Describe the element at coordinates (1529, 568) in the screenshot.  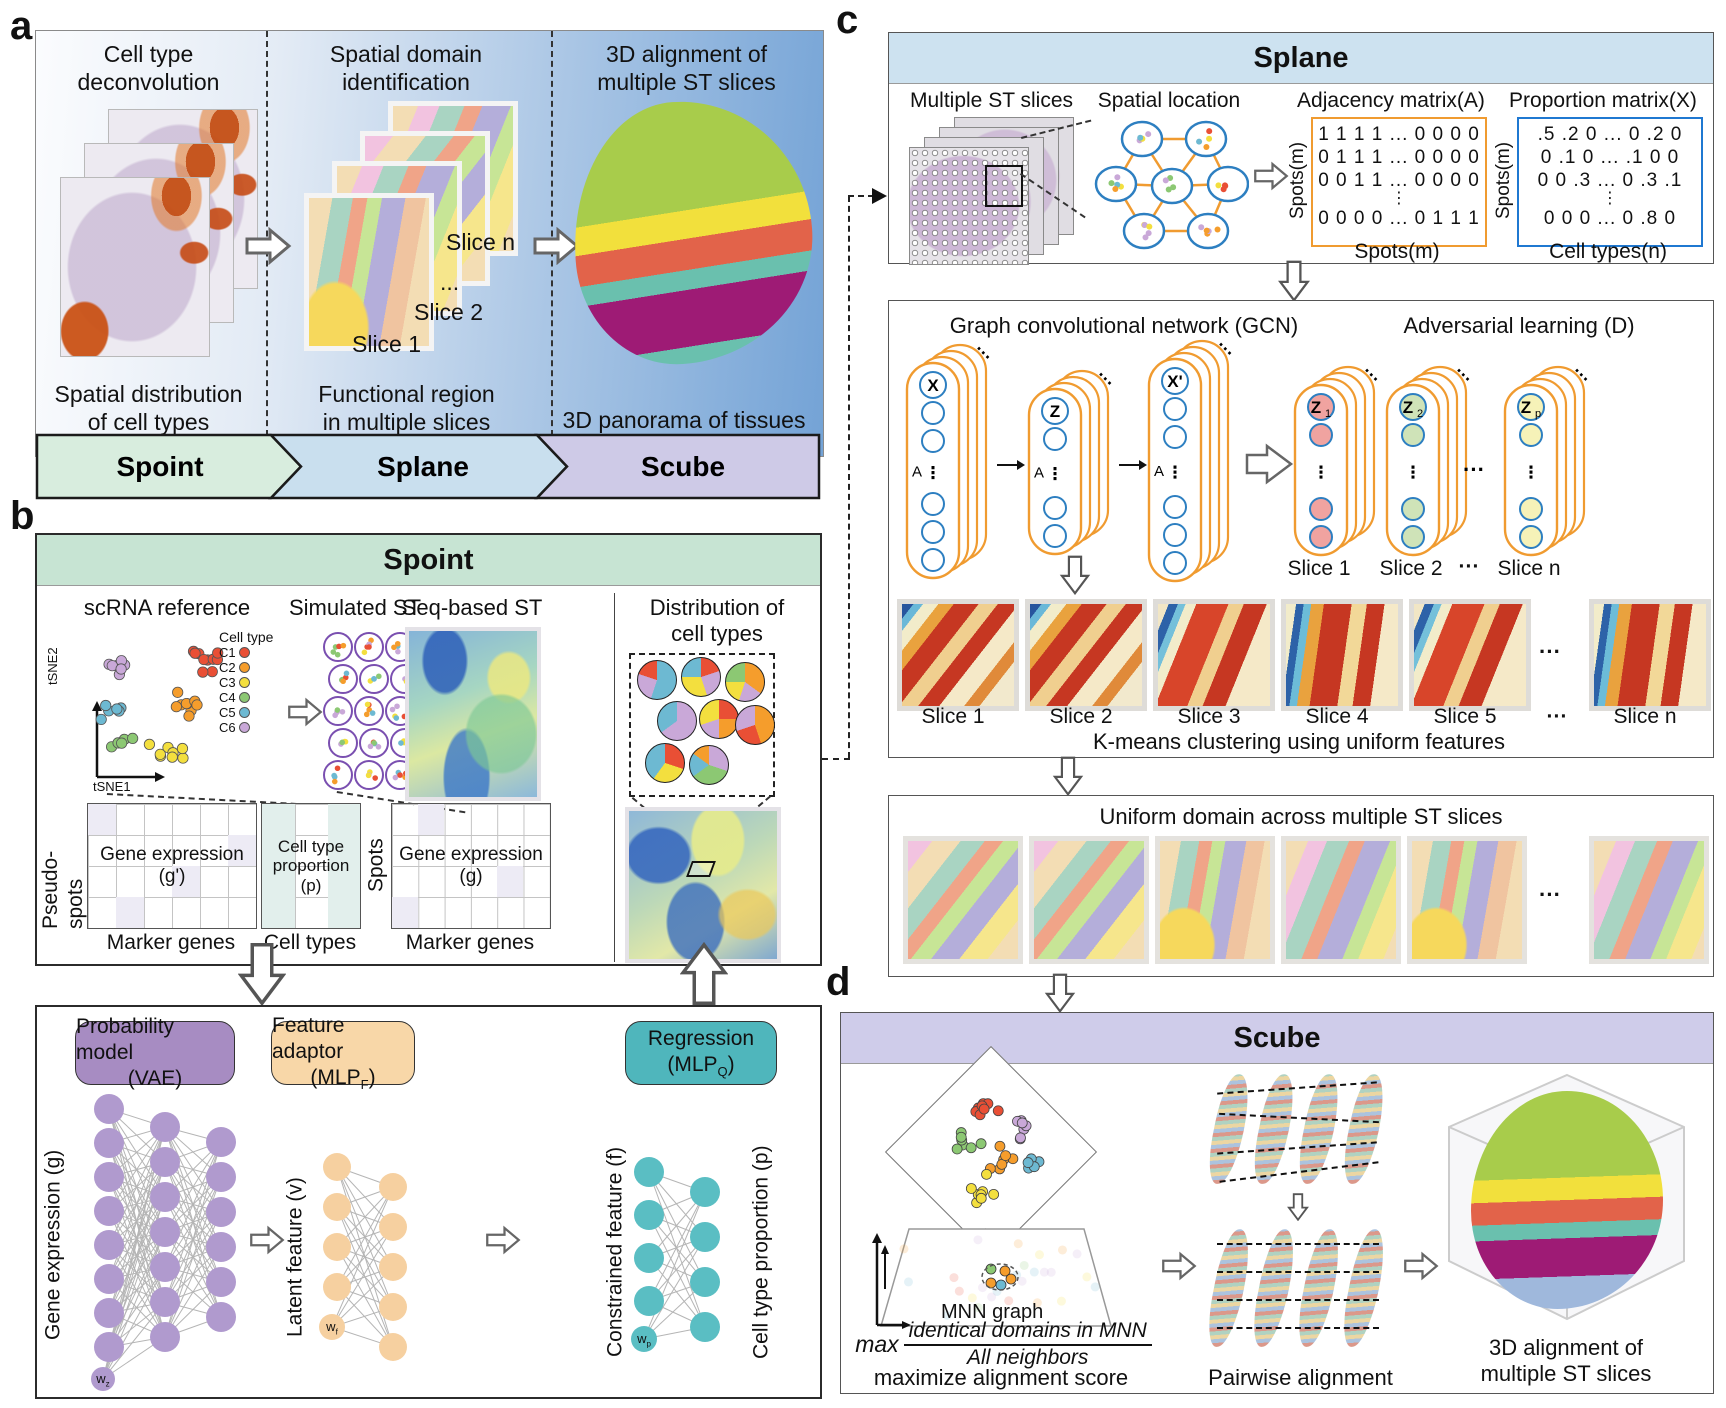
I see `gcn-slice-n-label: Slice n` at that location.